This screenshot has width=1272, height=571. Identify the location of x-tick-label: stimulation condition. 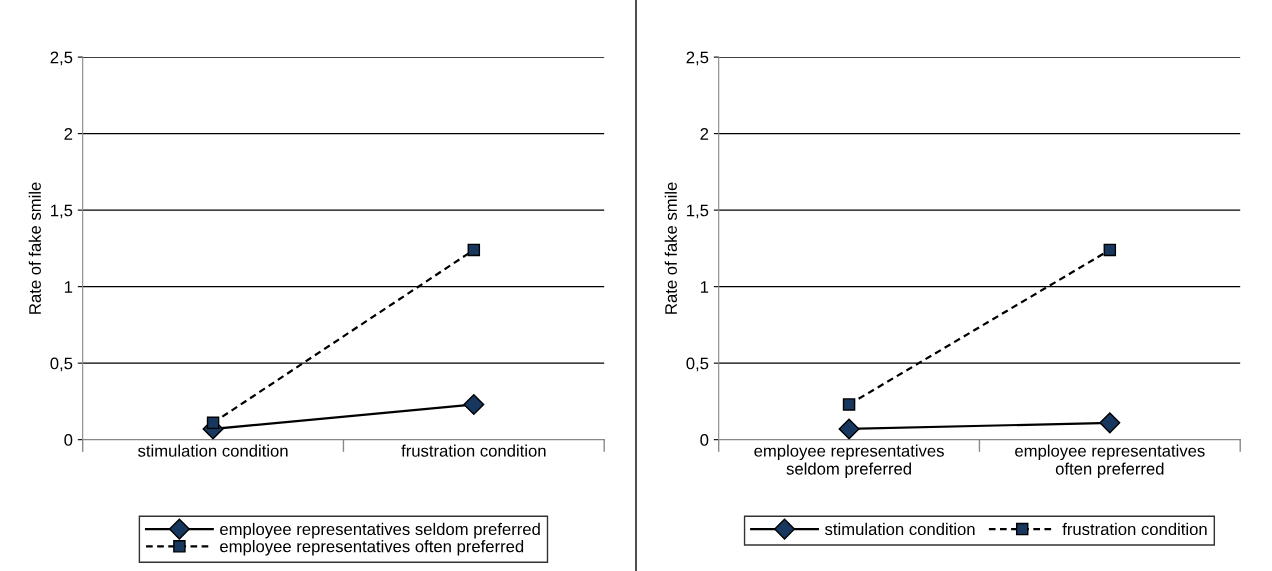
(213, 450).